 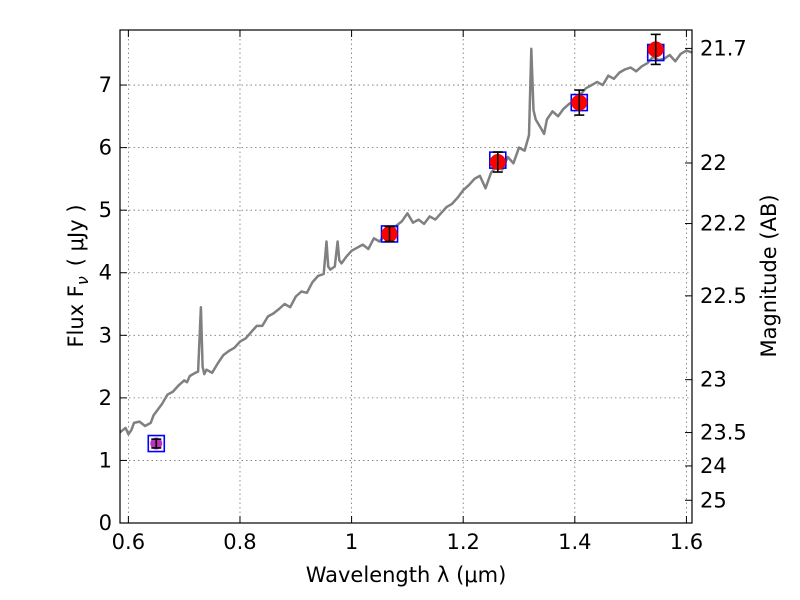 What do you see at coordinates (574, 542) in the screenshot?
I see `x-tick-label: 1.4` at bounding box center [574, 542].